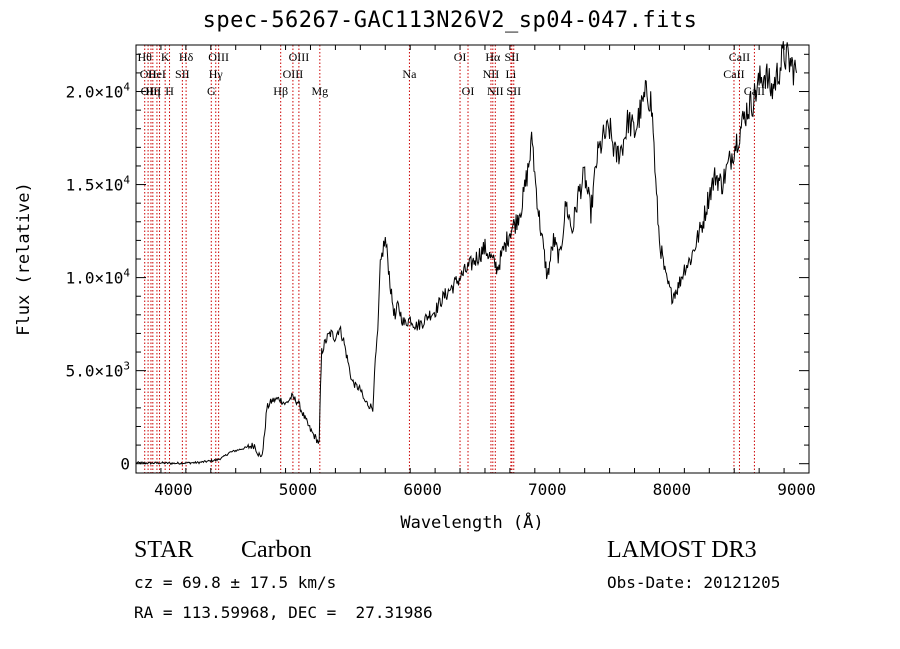 The image size is (900, 649). I want to click on x-tick-label: 5000, so click(298, 489).